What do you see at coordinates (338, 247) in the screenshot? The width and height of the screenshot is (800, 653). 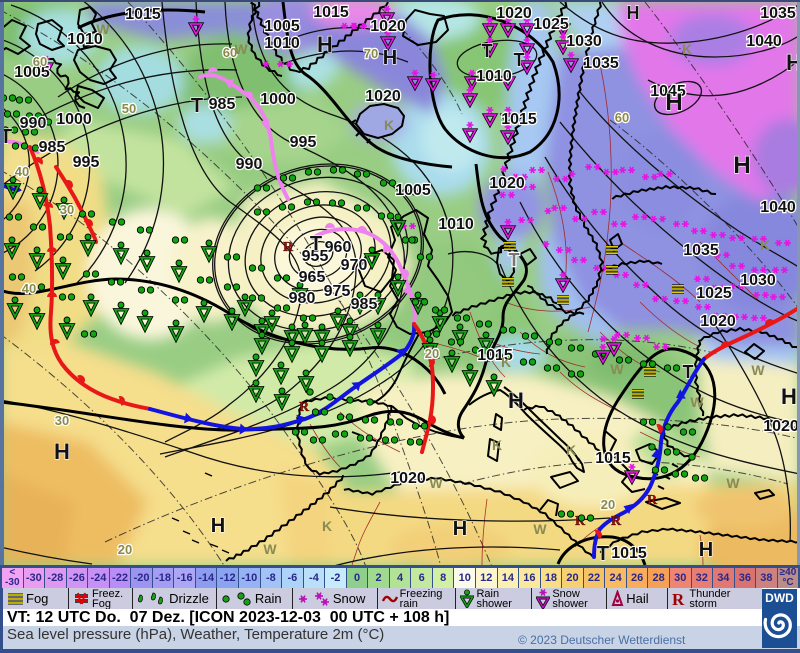 I see `svg-text: 960` at bounding box center [338, 247].